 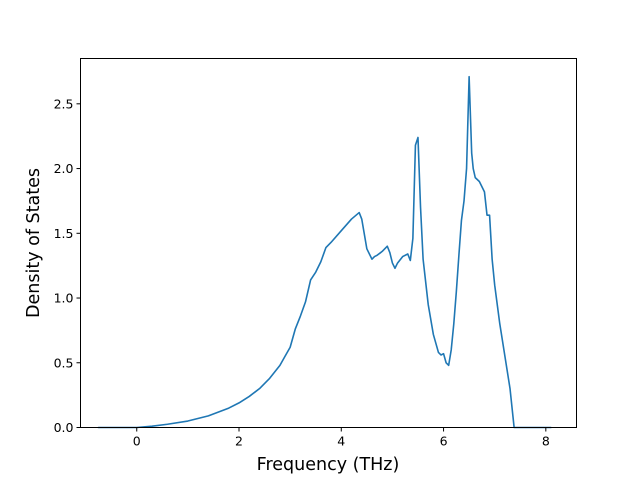 I want to click on x-tick-label: 0, so click(x=137, y=441).